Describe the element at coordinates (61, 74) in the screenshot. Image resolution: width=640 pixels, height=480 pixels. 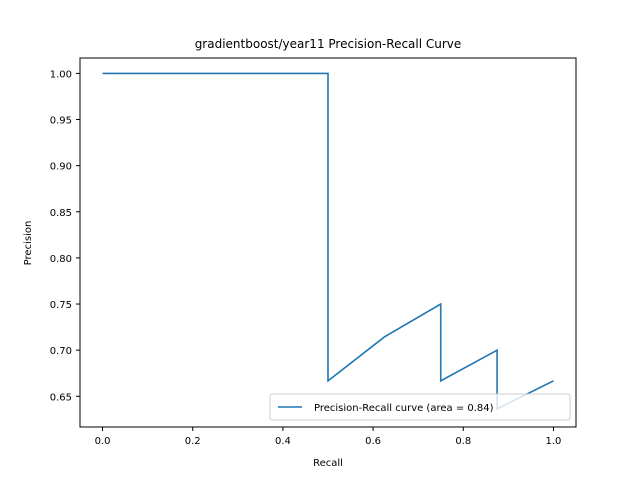
I see `y-tick-label: 1.00` at that location.